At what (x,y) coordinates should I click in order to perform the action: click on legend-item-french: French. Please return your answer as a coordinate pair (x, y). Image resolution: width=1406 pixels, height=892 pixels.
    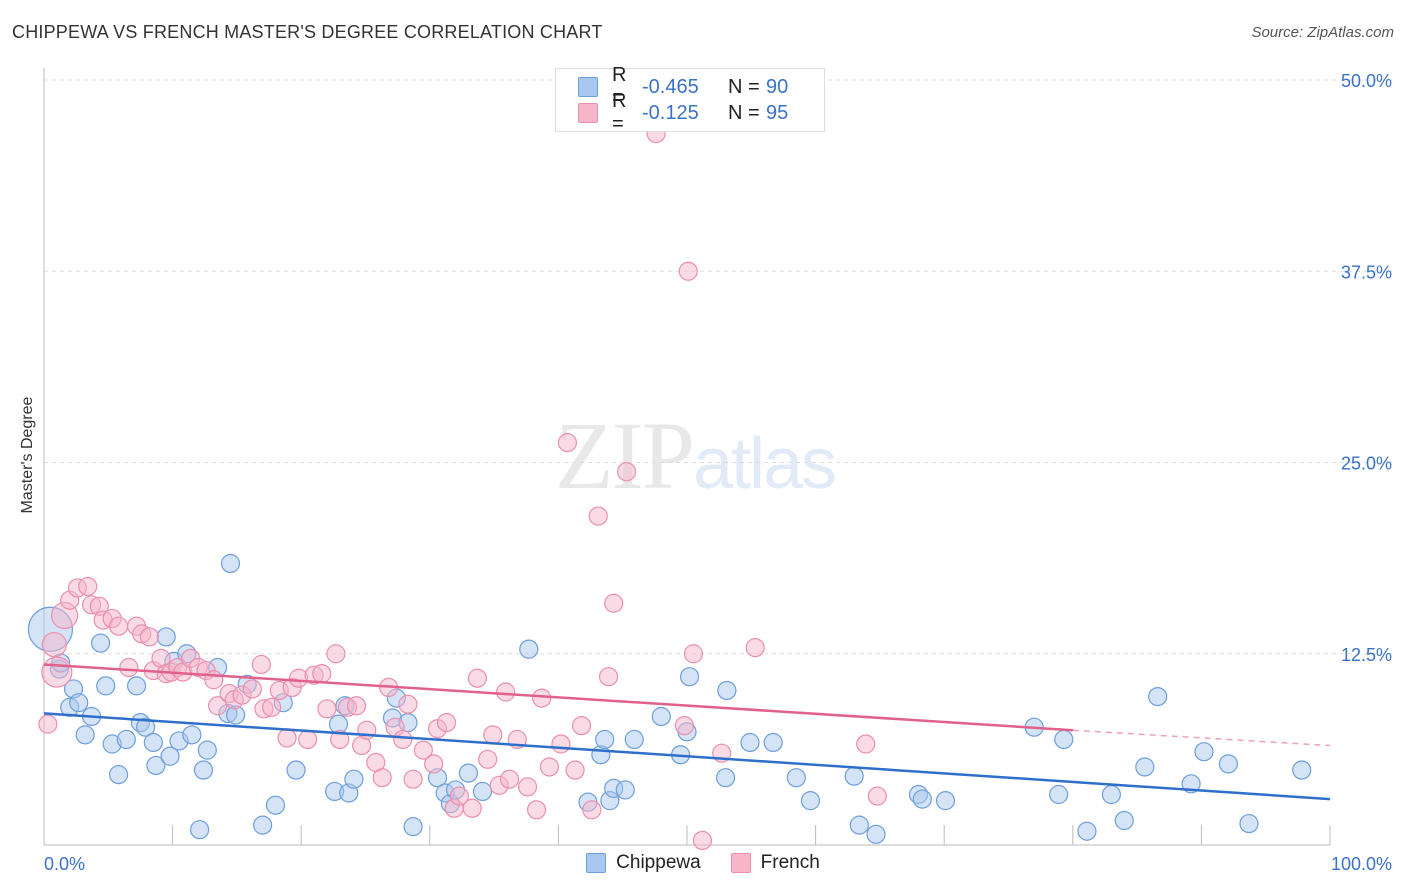
    Looking at the image, I should click on (775, 863).